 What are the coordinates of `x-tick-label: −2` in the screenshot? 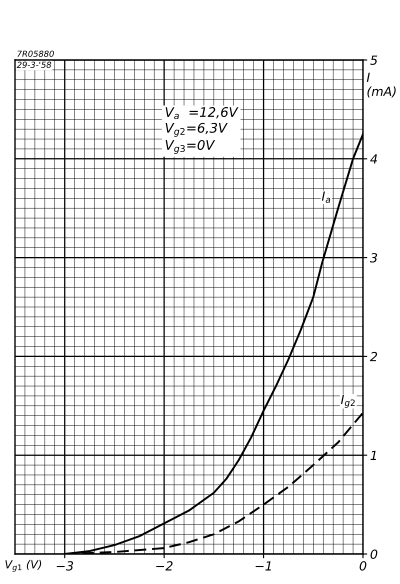 It's located at (164, 565).